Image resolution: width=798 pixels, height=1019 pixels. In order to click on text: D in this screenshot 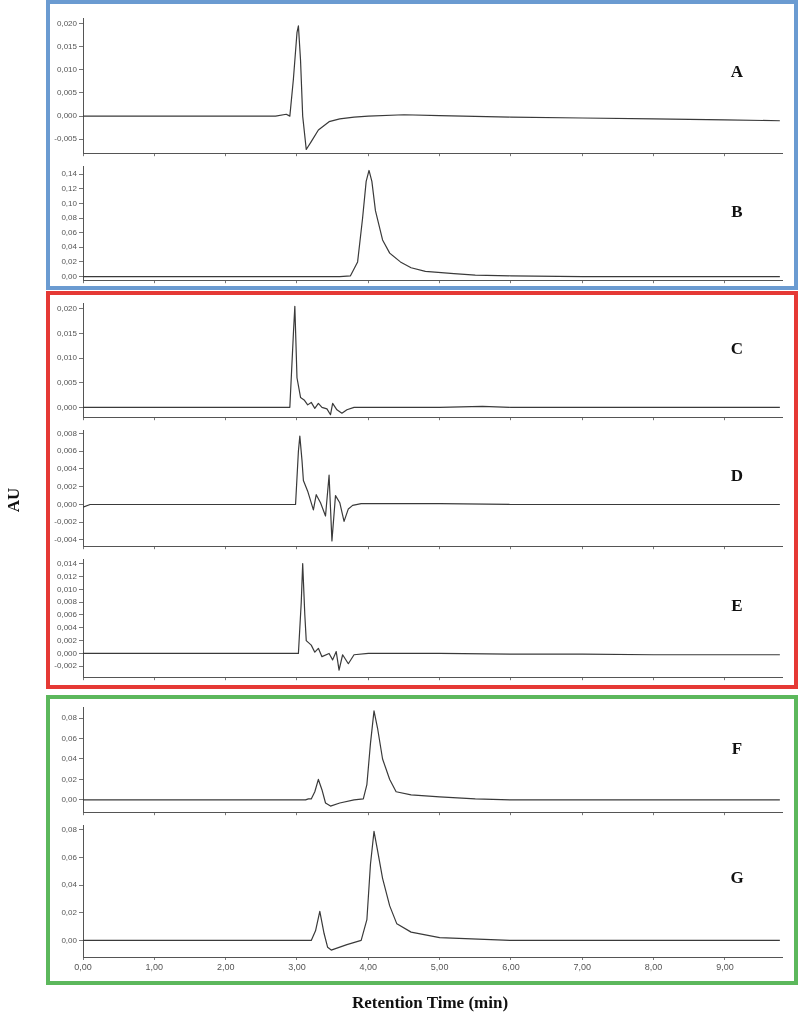, I will do `click(737, 476)`.